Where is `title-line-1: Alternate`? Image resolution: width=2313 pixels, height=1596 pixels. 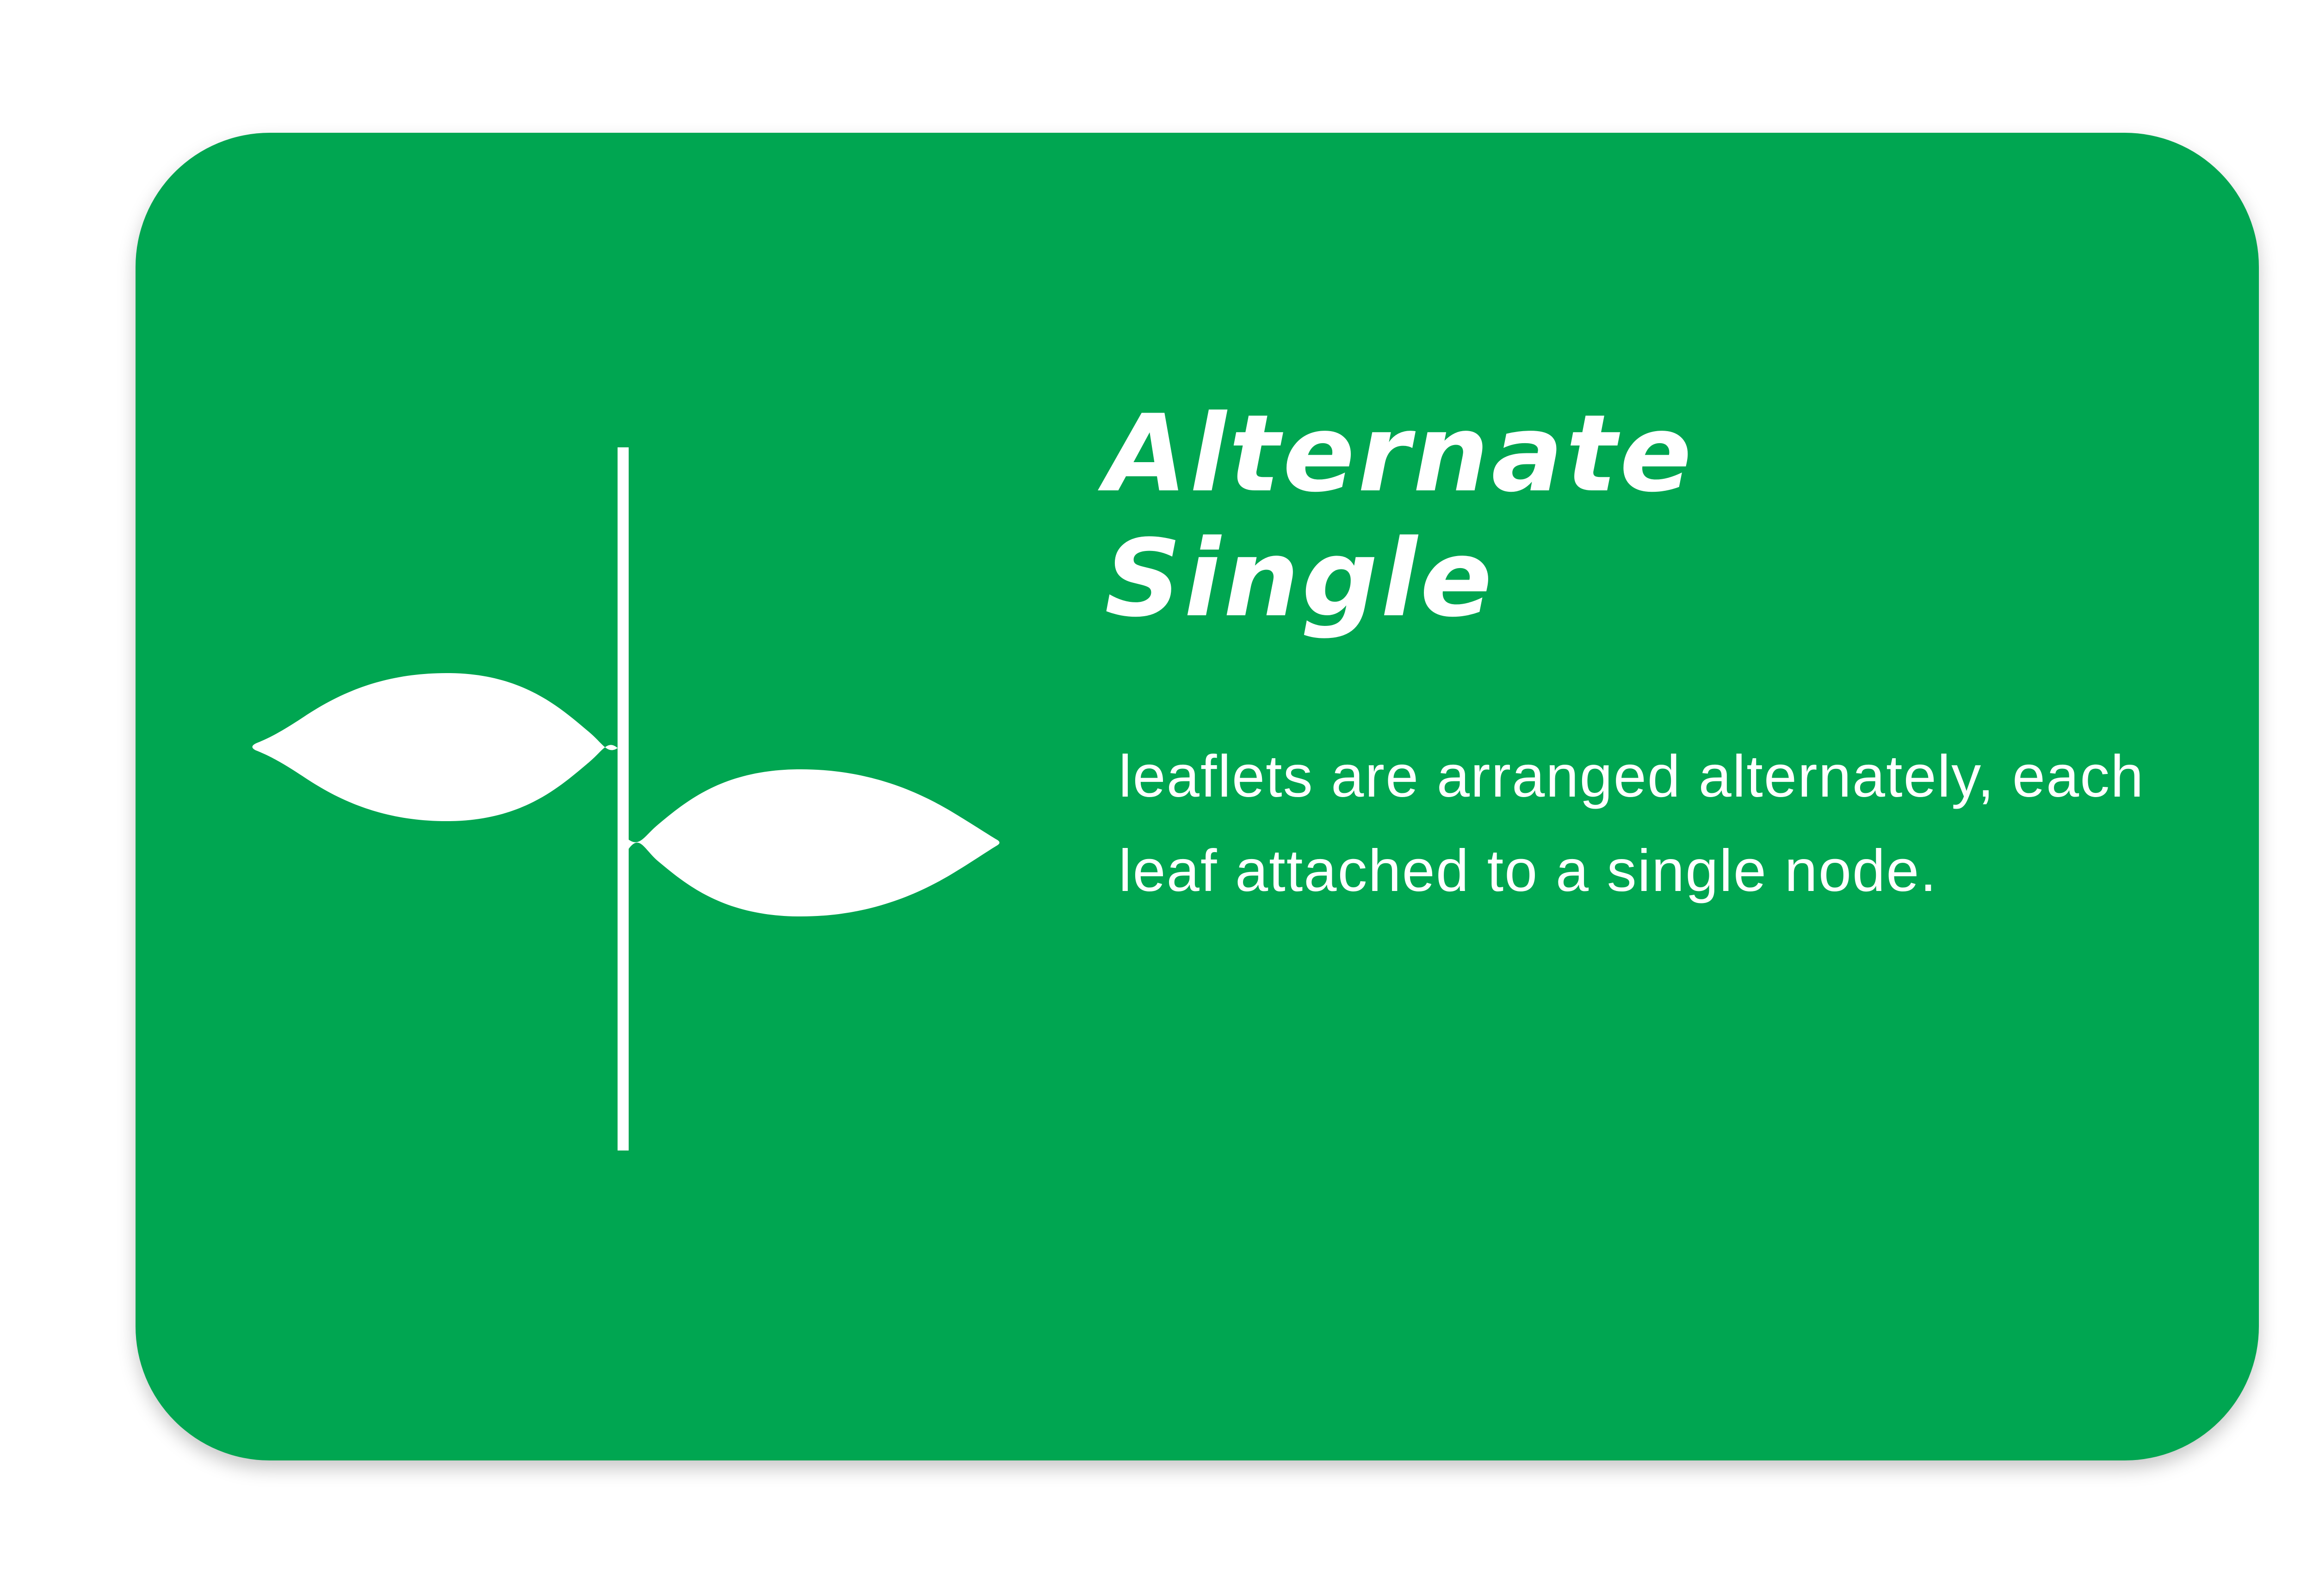
title-line-1: Alternate is located at coordinates (1400, 454).